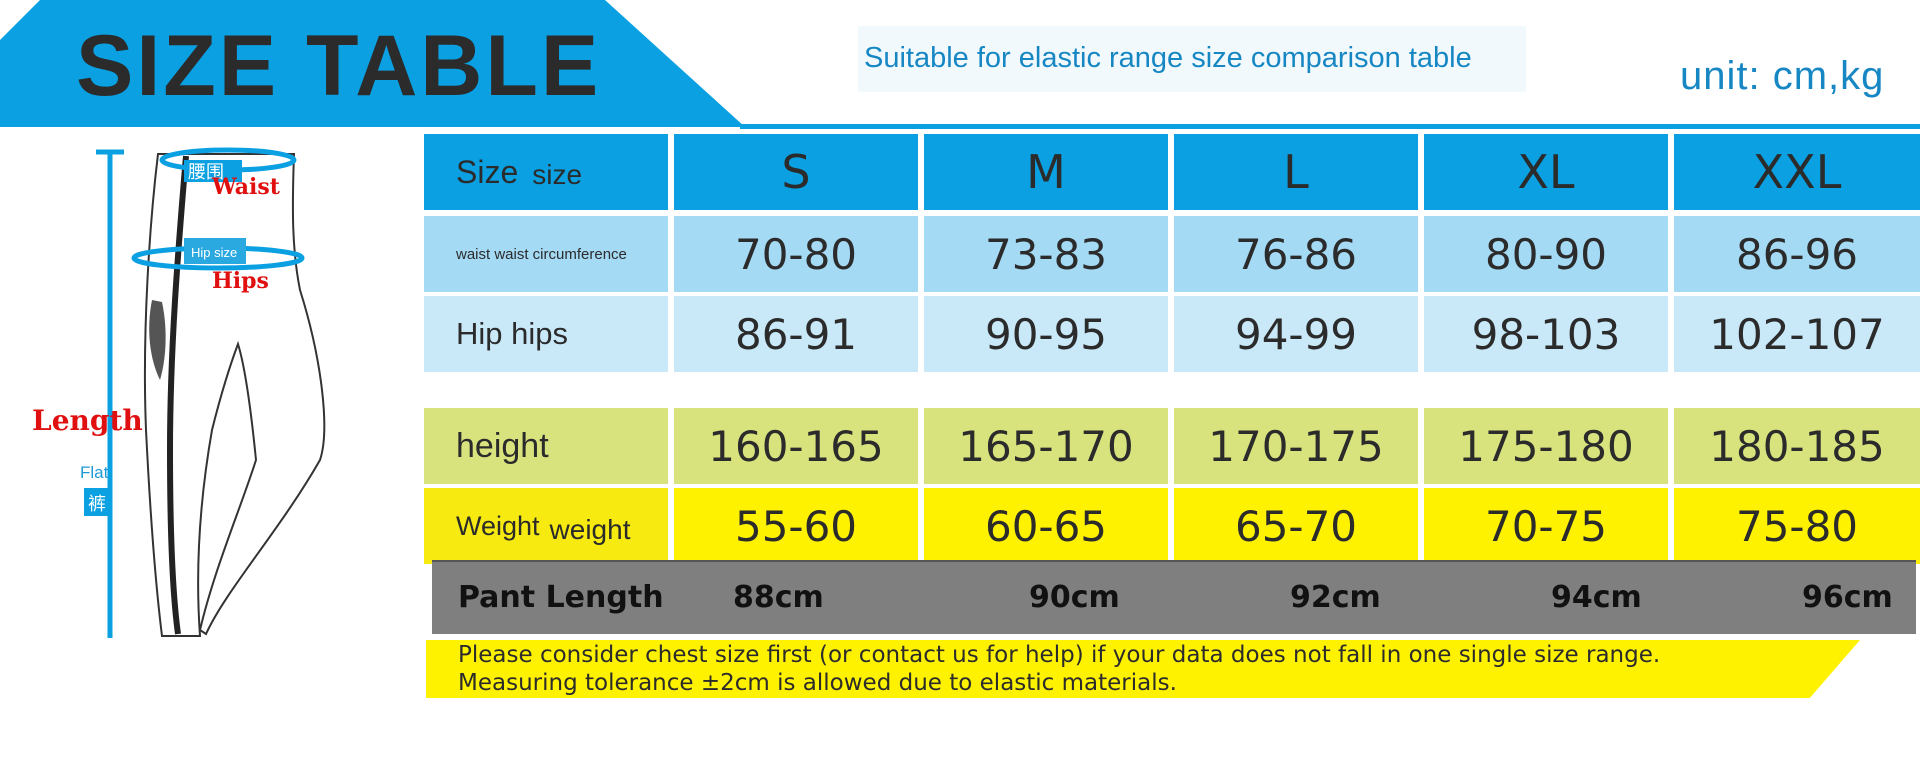  I want to click on pant-length-value: 90cm, so click(1074, 597).